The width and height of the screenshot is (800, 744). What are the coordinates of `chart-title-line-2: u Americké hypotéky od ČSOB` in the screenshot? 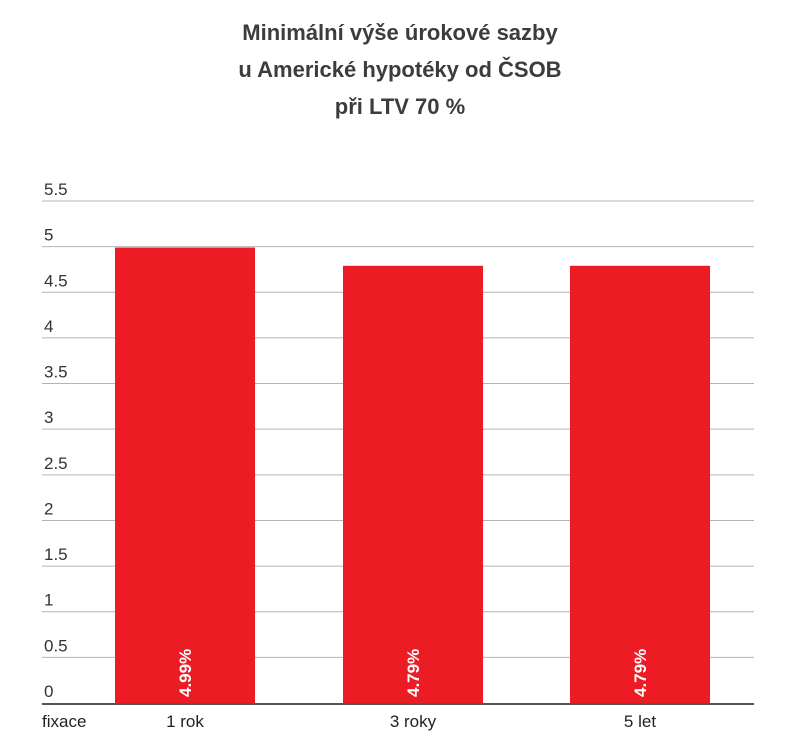 It's located at (400, 69).